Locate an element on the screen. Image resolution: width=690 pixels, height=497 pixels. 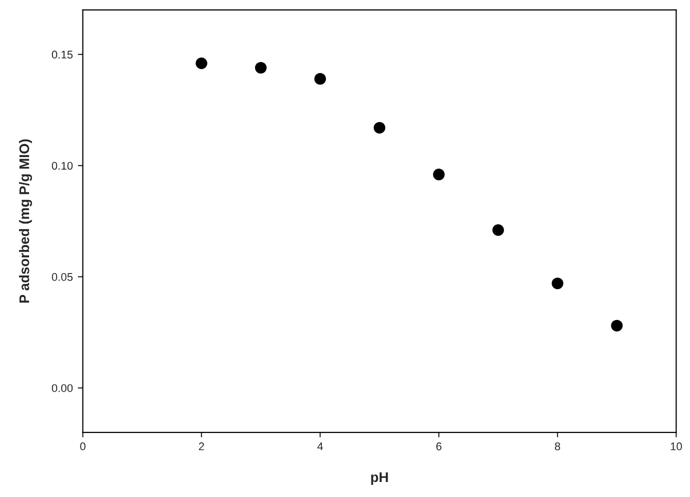
y-tick-label: 0.05 is located at coordinates (62, 277).